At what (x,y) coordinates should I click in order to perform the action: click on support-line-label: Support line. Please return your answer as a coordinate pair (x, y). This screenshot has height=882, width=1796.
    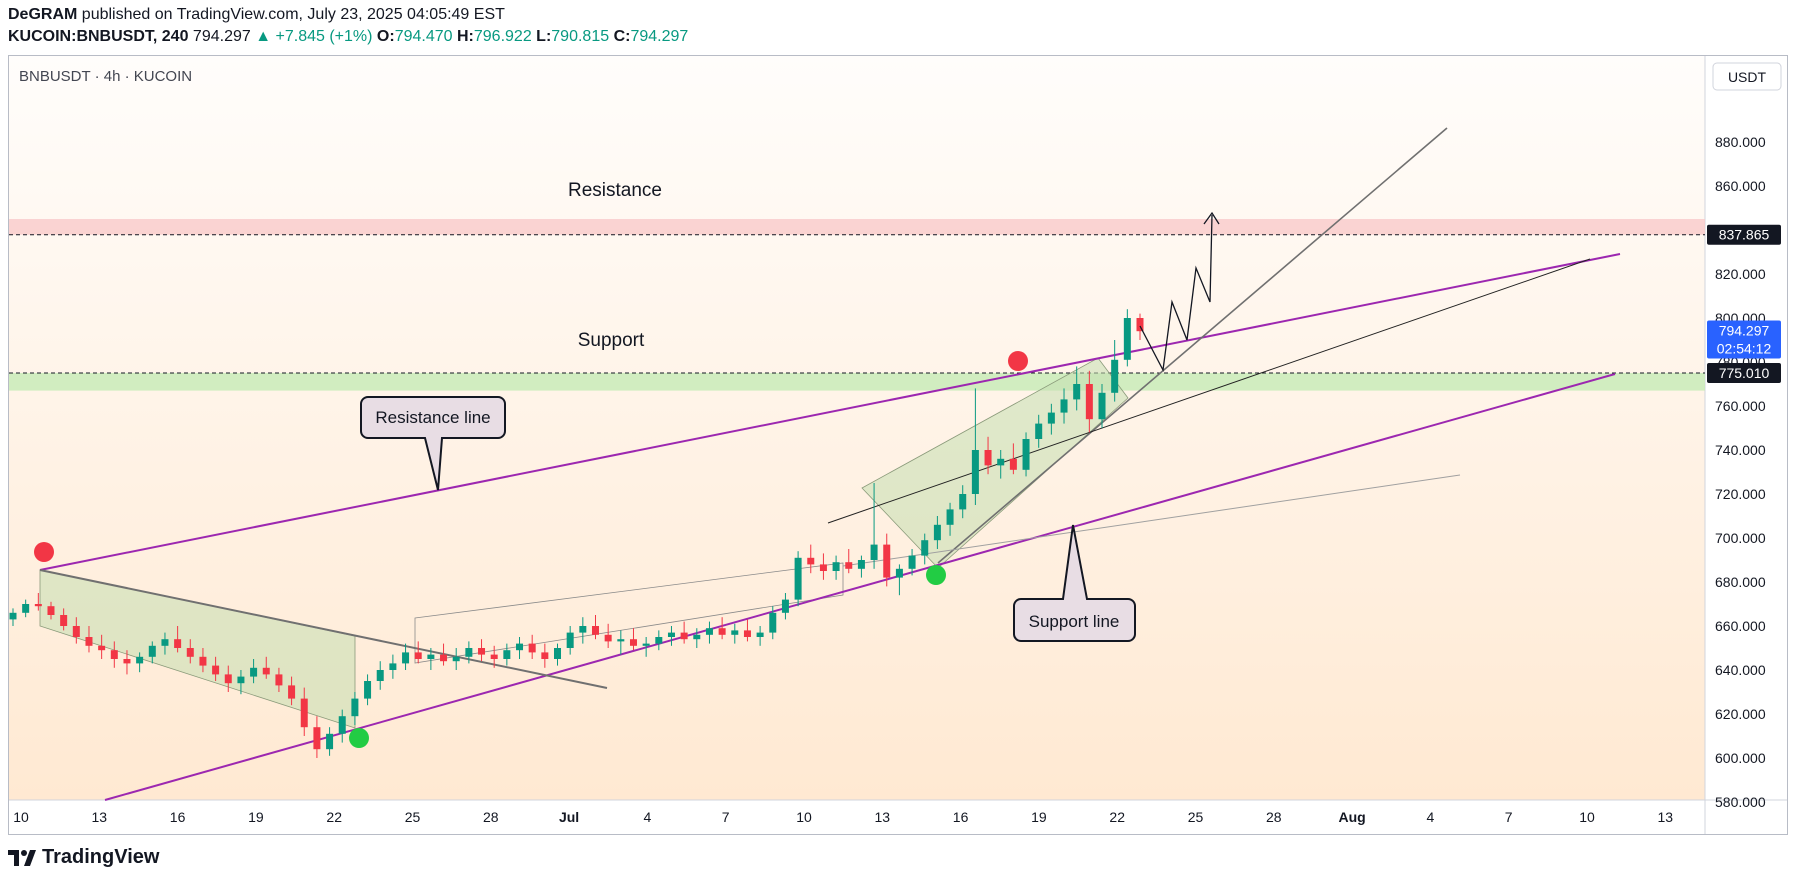
    Looking at the image, I should click on (1074, 621).